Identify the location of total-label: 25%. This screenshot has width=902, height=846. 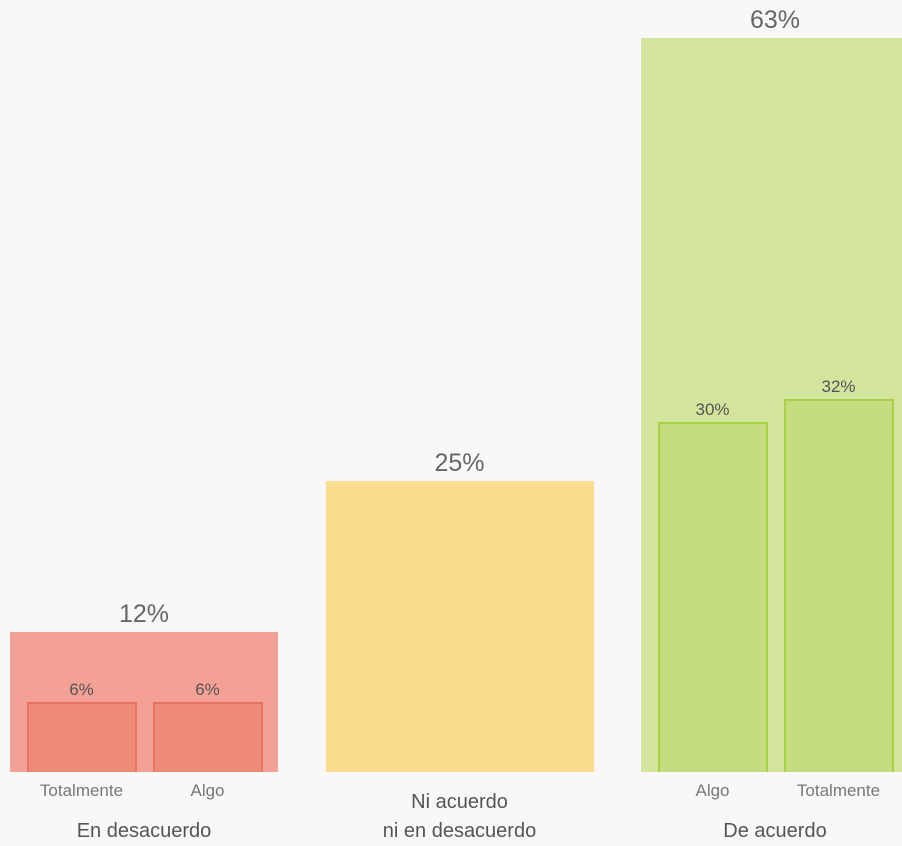
(460, 463).